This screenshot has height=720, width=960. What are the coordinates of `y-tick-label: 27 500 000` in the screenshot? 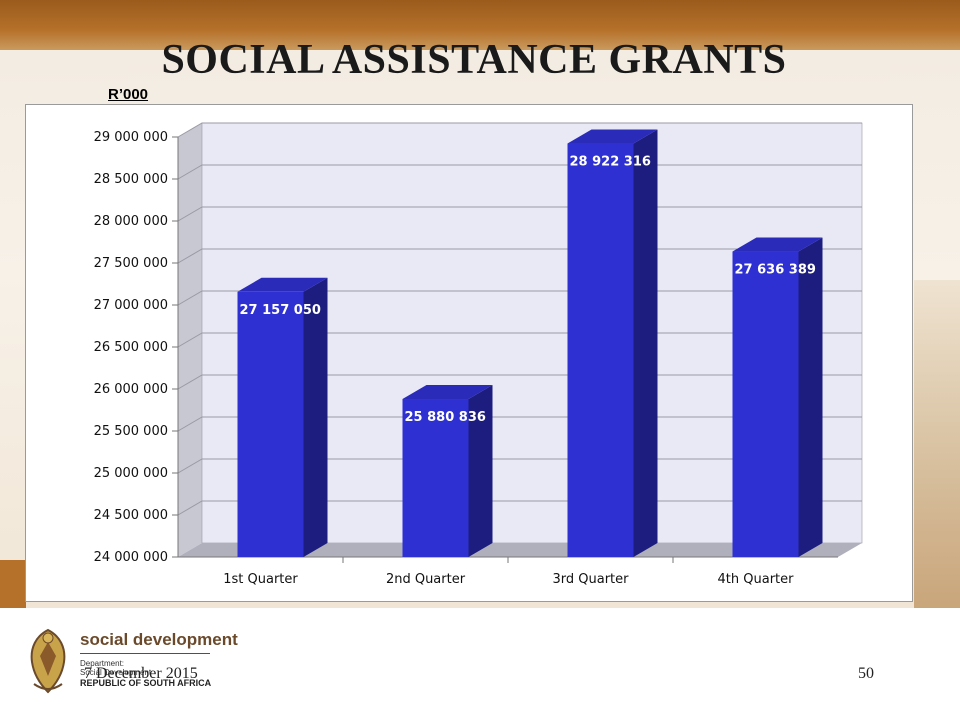 It's located at (131, 263).